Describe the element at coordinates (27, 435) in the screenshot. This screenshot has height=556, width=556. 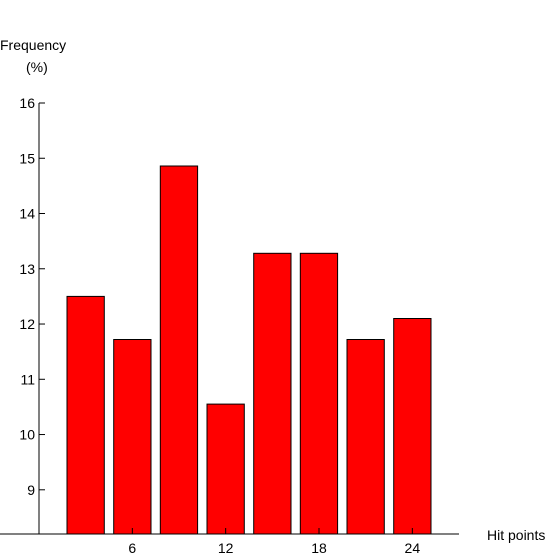
I see `y-tick-label: 10` at that location.